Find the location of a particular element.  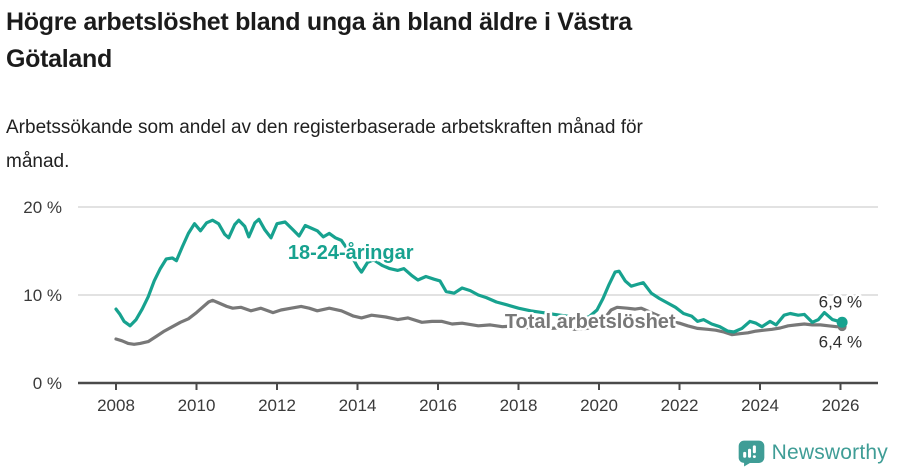

chart-title-line2: Götaland is located at coordinates (59, 59).